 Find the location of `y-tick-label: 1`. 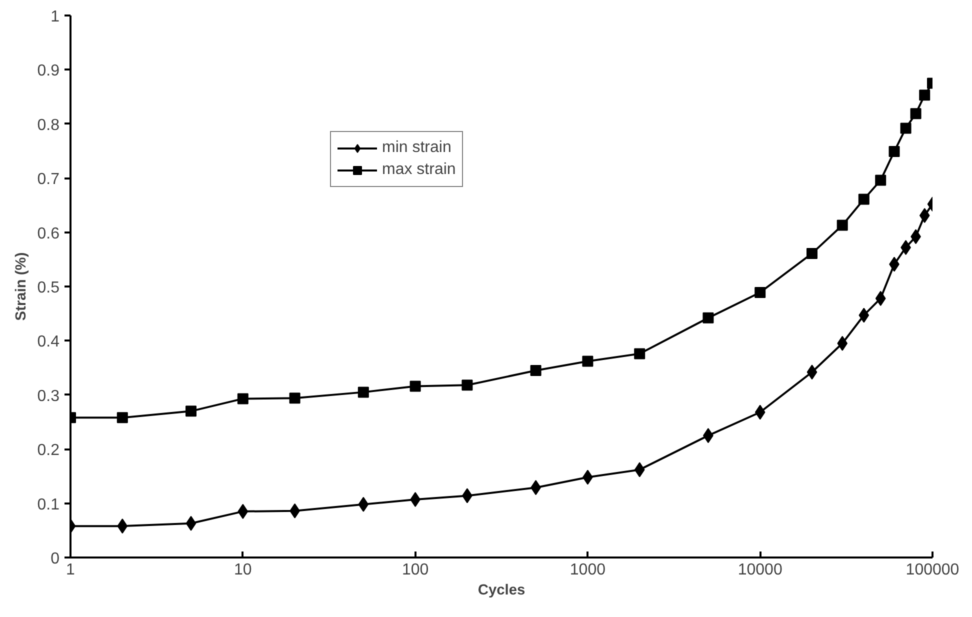

y-tick-label: 1 is located at coordinates (55, 17).